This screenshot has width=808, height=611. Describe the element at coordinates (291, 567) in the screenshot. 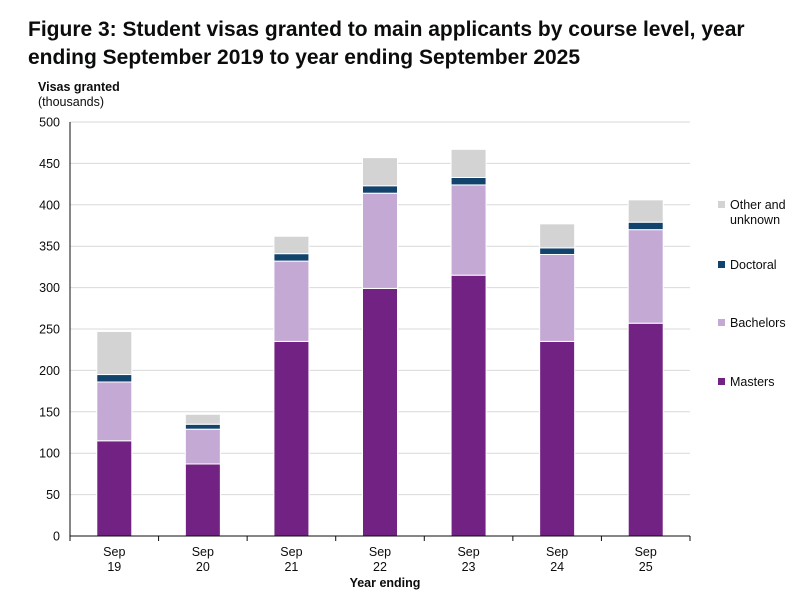

I see `x-tick-label: 21` at that location.